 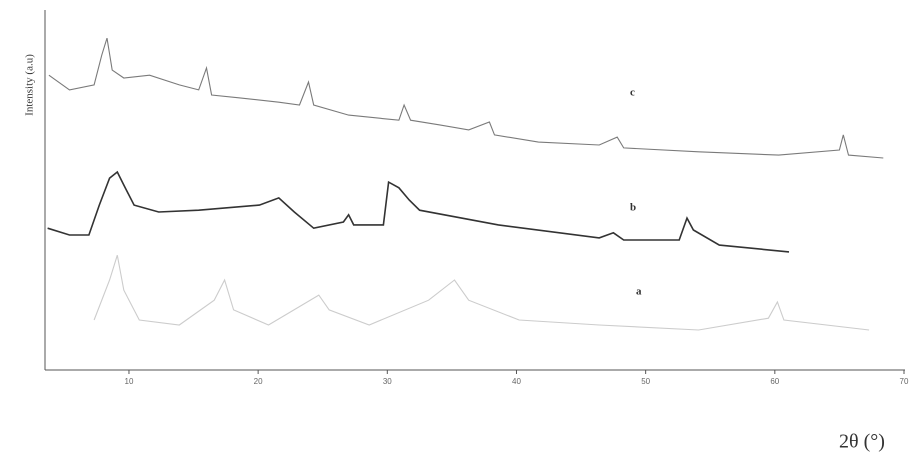 I want to click on x-tick-label: 60, so click(x=774, y=381).